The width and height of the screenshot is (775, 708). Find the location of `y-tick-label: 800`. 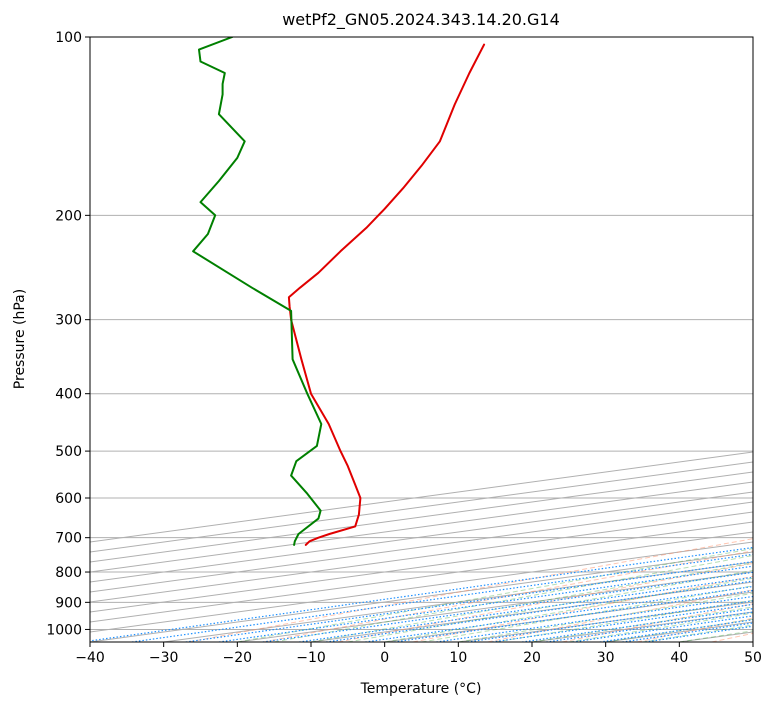

y-tick-label: 800 is located at coordinates (68, 573).